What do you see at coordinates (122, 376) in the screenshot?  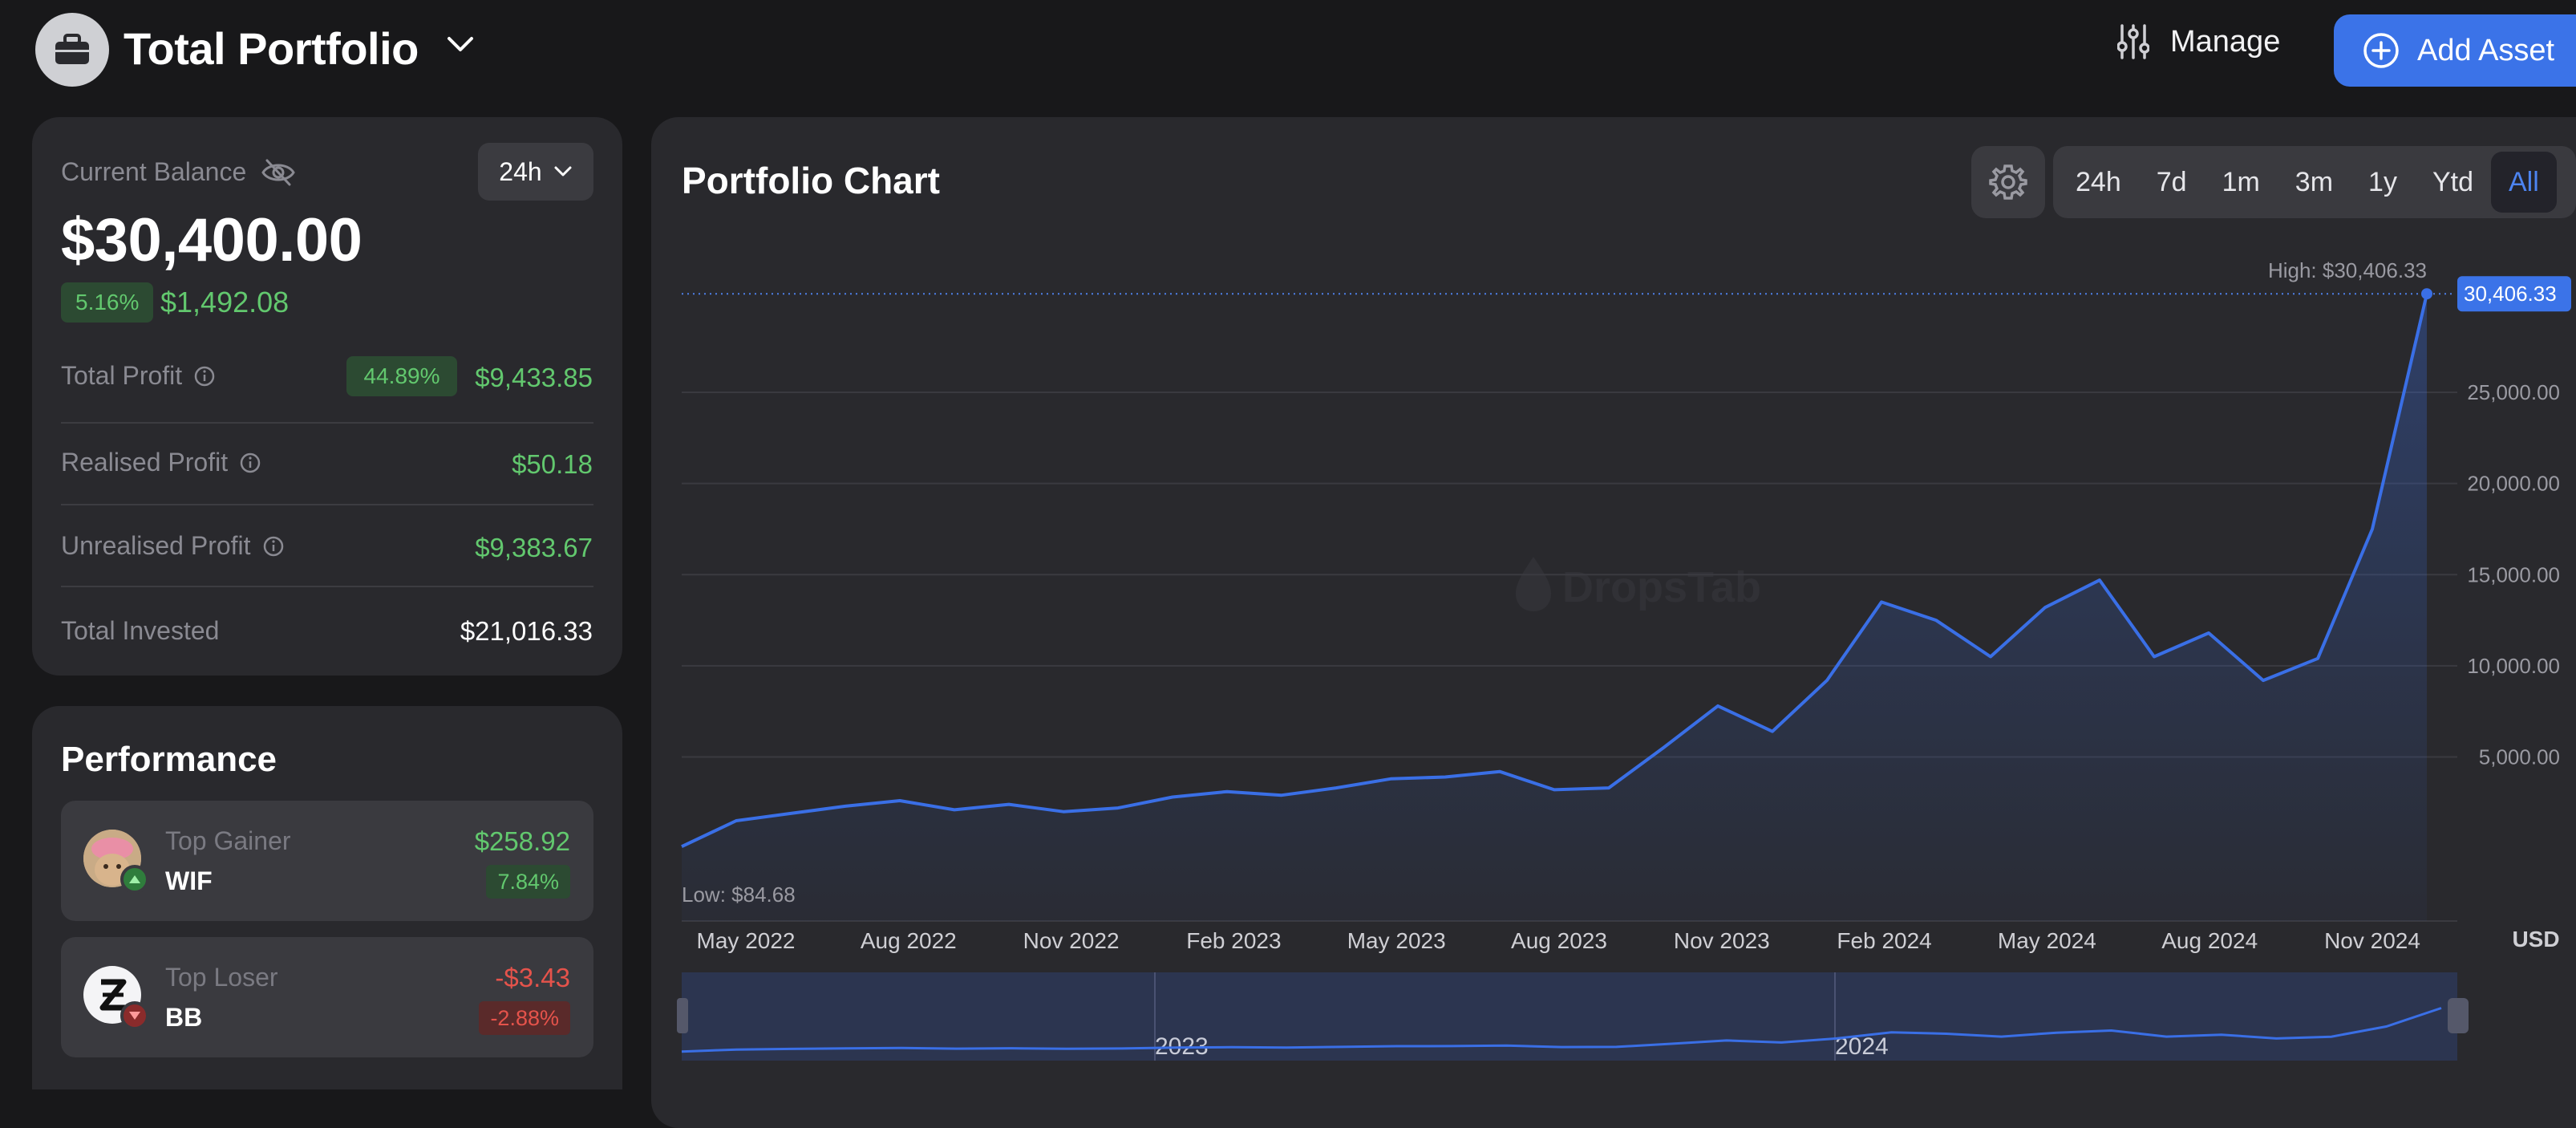 I see `total-profit-text: Total Profit` at bounding box center [122, 376].